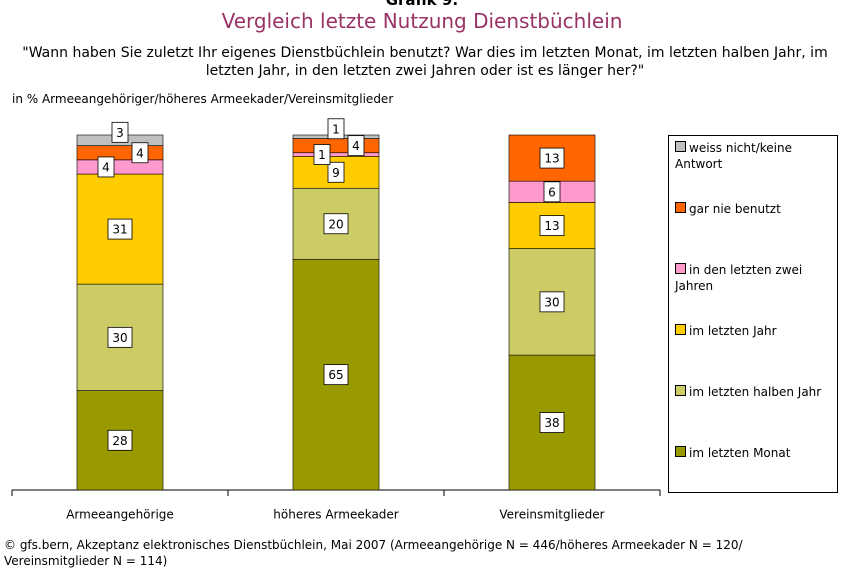 This screenshot has width=844, height=571. I want to click on legend-item: gar nie benutzt, so click(755, 209).